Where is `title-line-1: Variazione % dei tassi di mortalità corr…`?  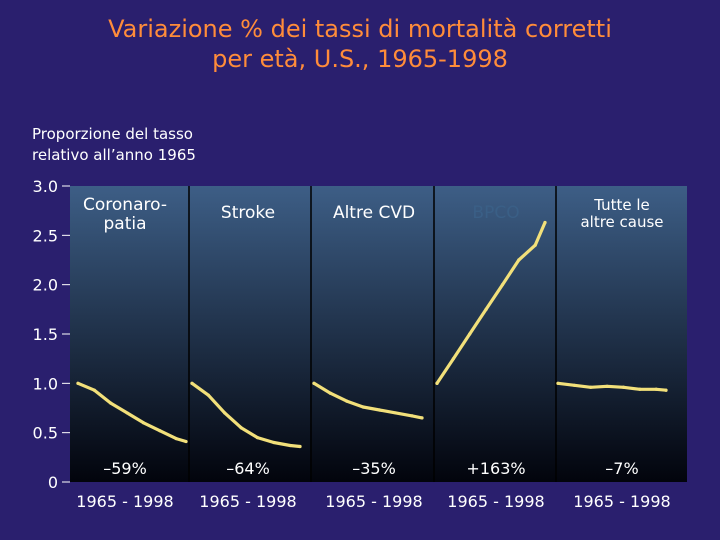 title-line-1: Variazione % dei tassi di mortalità corr… is located at coordinates (360, 29).